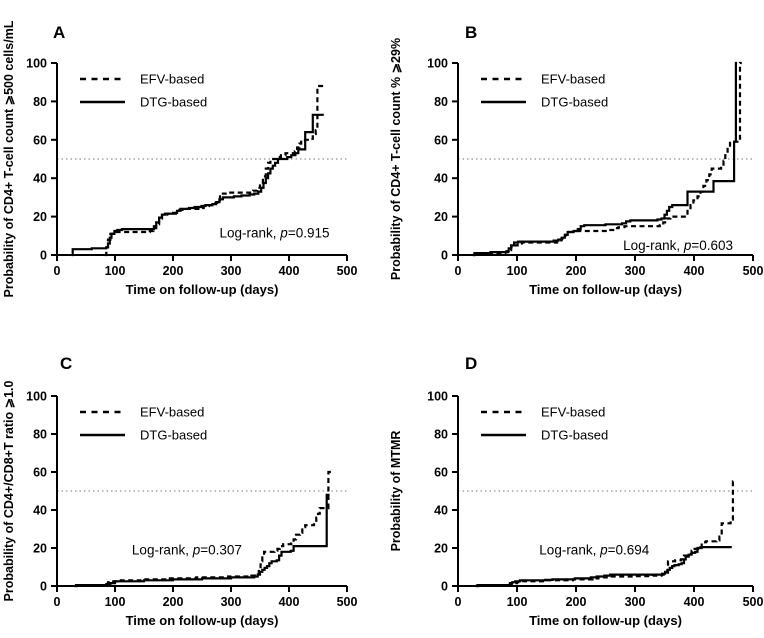 This screenshot has width=764, height=638. What do you see at coordinates (221, 549) in the screenshot?
I see `annotation-p-value: =0.307` at bounding box center [221, 549].